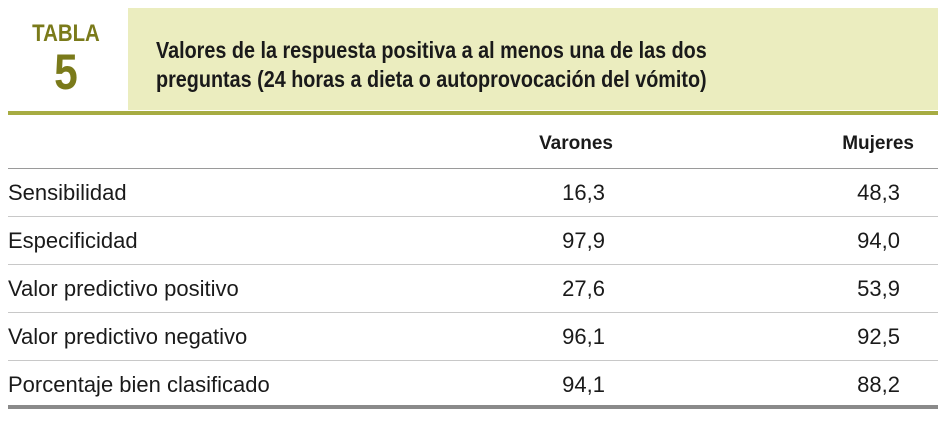 Image resolution: width=952 pixels, height=426 pixels. I want to click on cell-mujeres-value: 88,2, so click(878, 384).